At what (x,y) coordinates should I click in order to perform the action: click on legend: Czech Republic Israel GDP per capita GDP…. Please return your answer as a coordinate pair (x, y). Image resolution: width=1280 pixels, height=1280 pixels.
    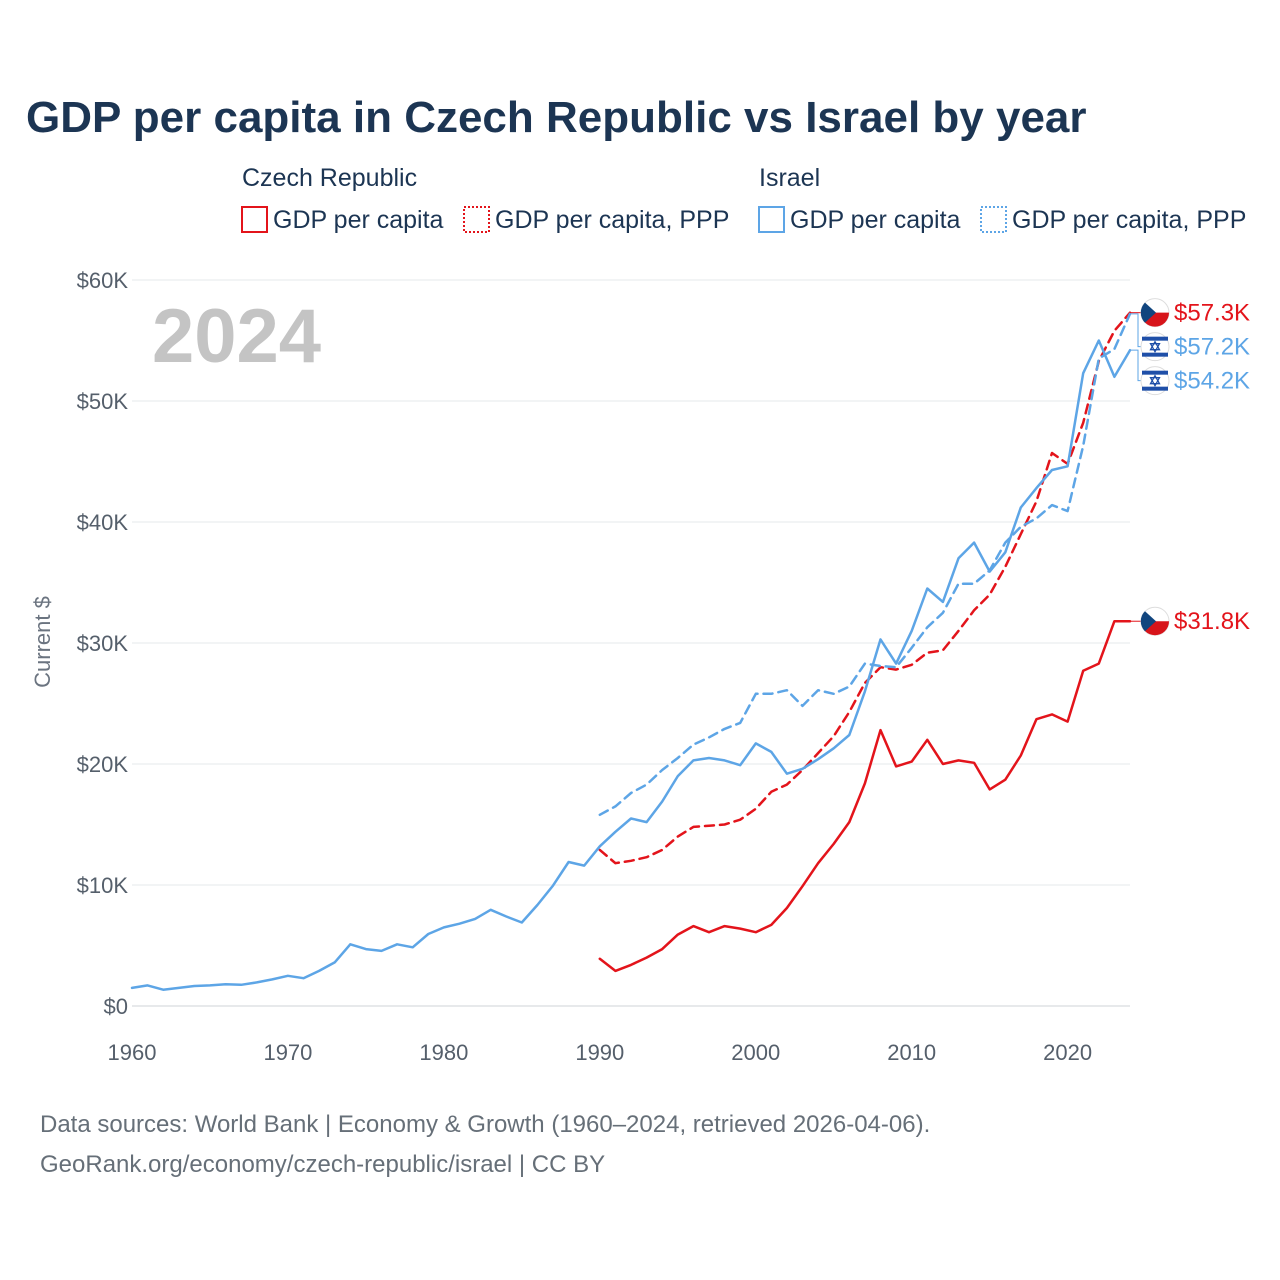
    Looking at the image, I should click on (743, 199).